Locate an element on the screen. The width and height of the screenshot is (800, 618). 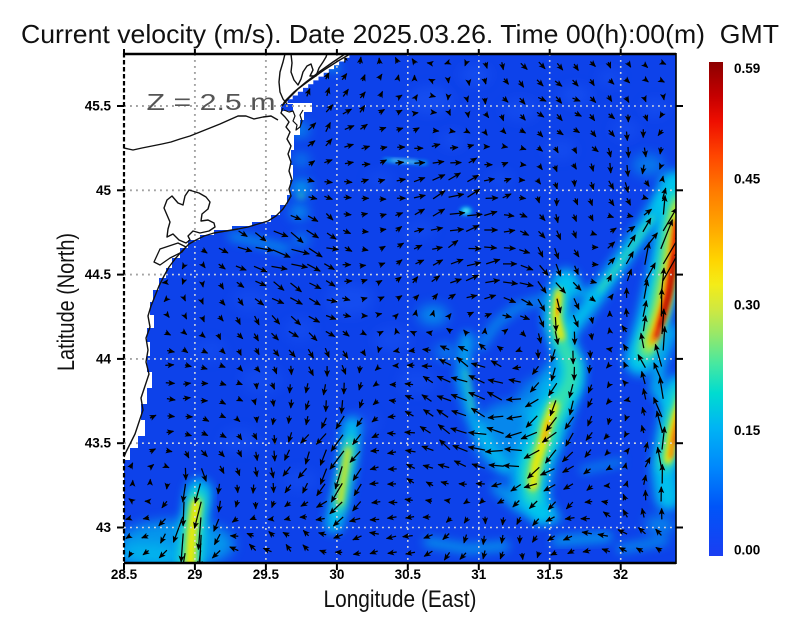
svg-text: 44.5 is located at coordinates (98, 274).